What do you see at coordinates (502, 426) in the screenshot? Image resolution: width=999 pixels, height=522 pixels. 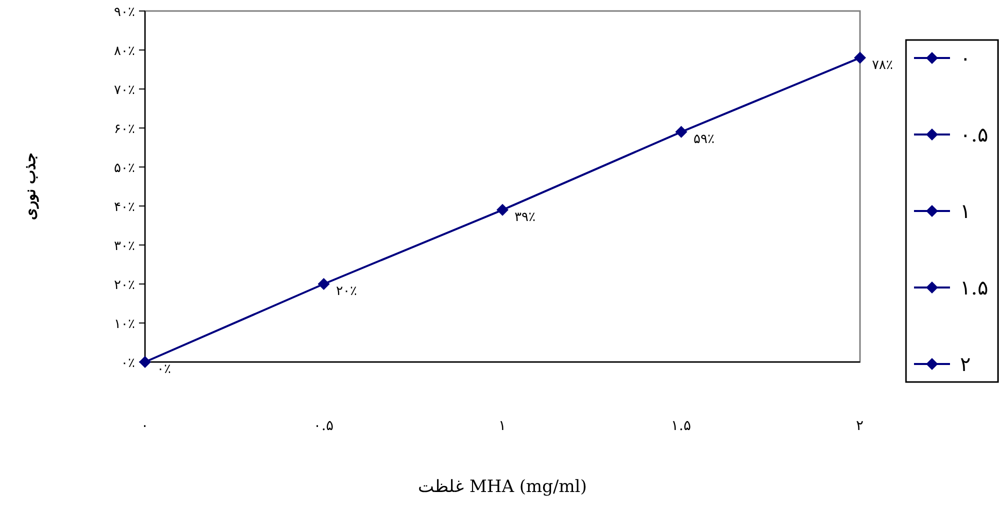 I see `x-tick-label: ۱` at bounding box center [502, 426].